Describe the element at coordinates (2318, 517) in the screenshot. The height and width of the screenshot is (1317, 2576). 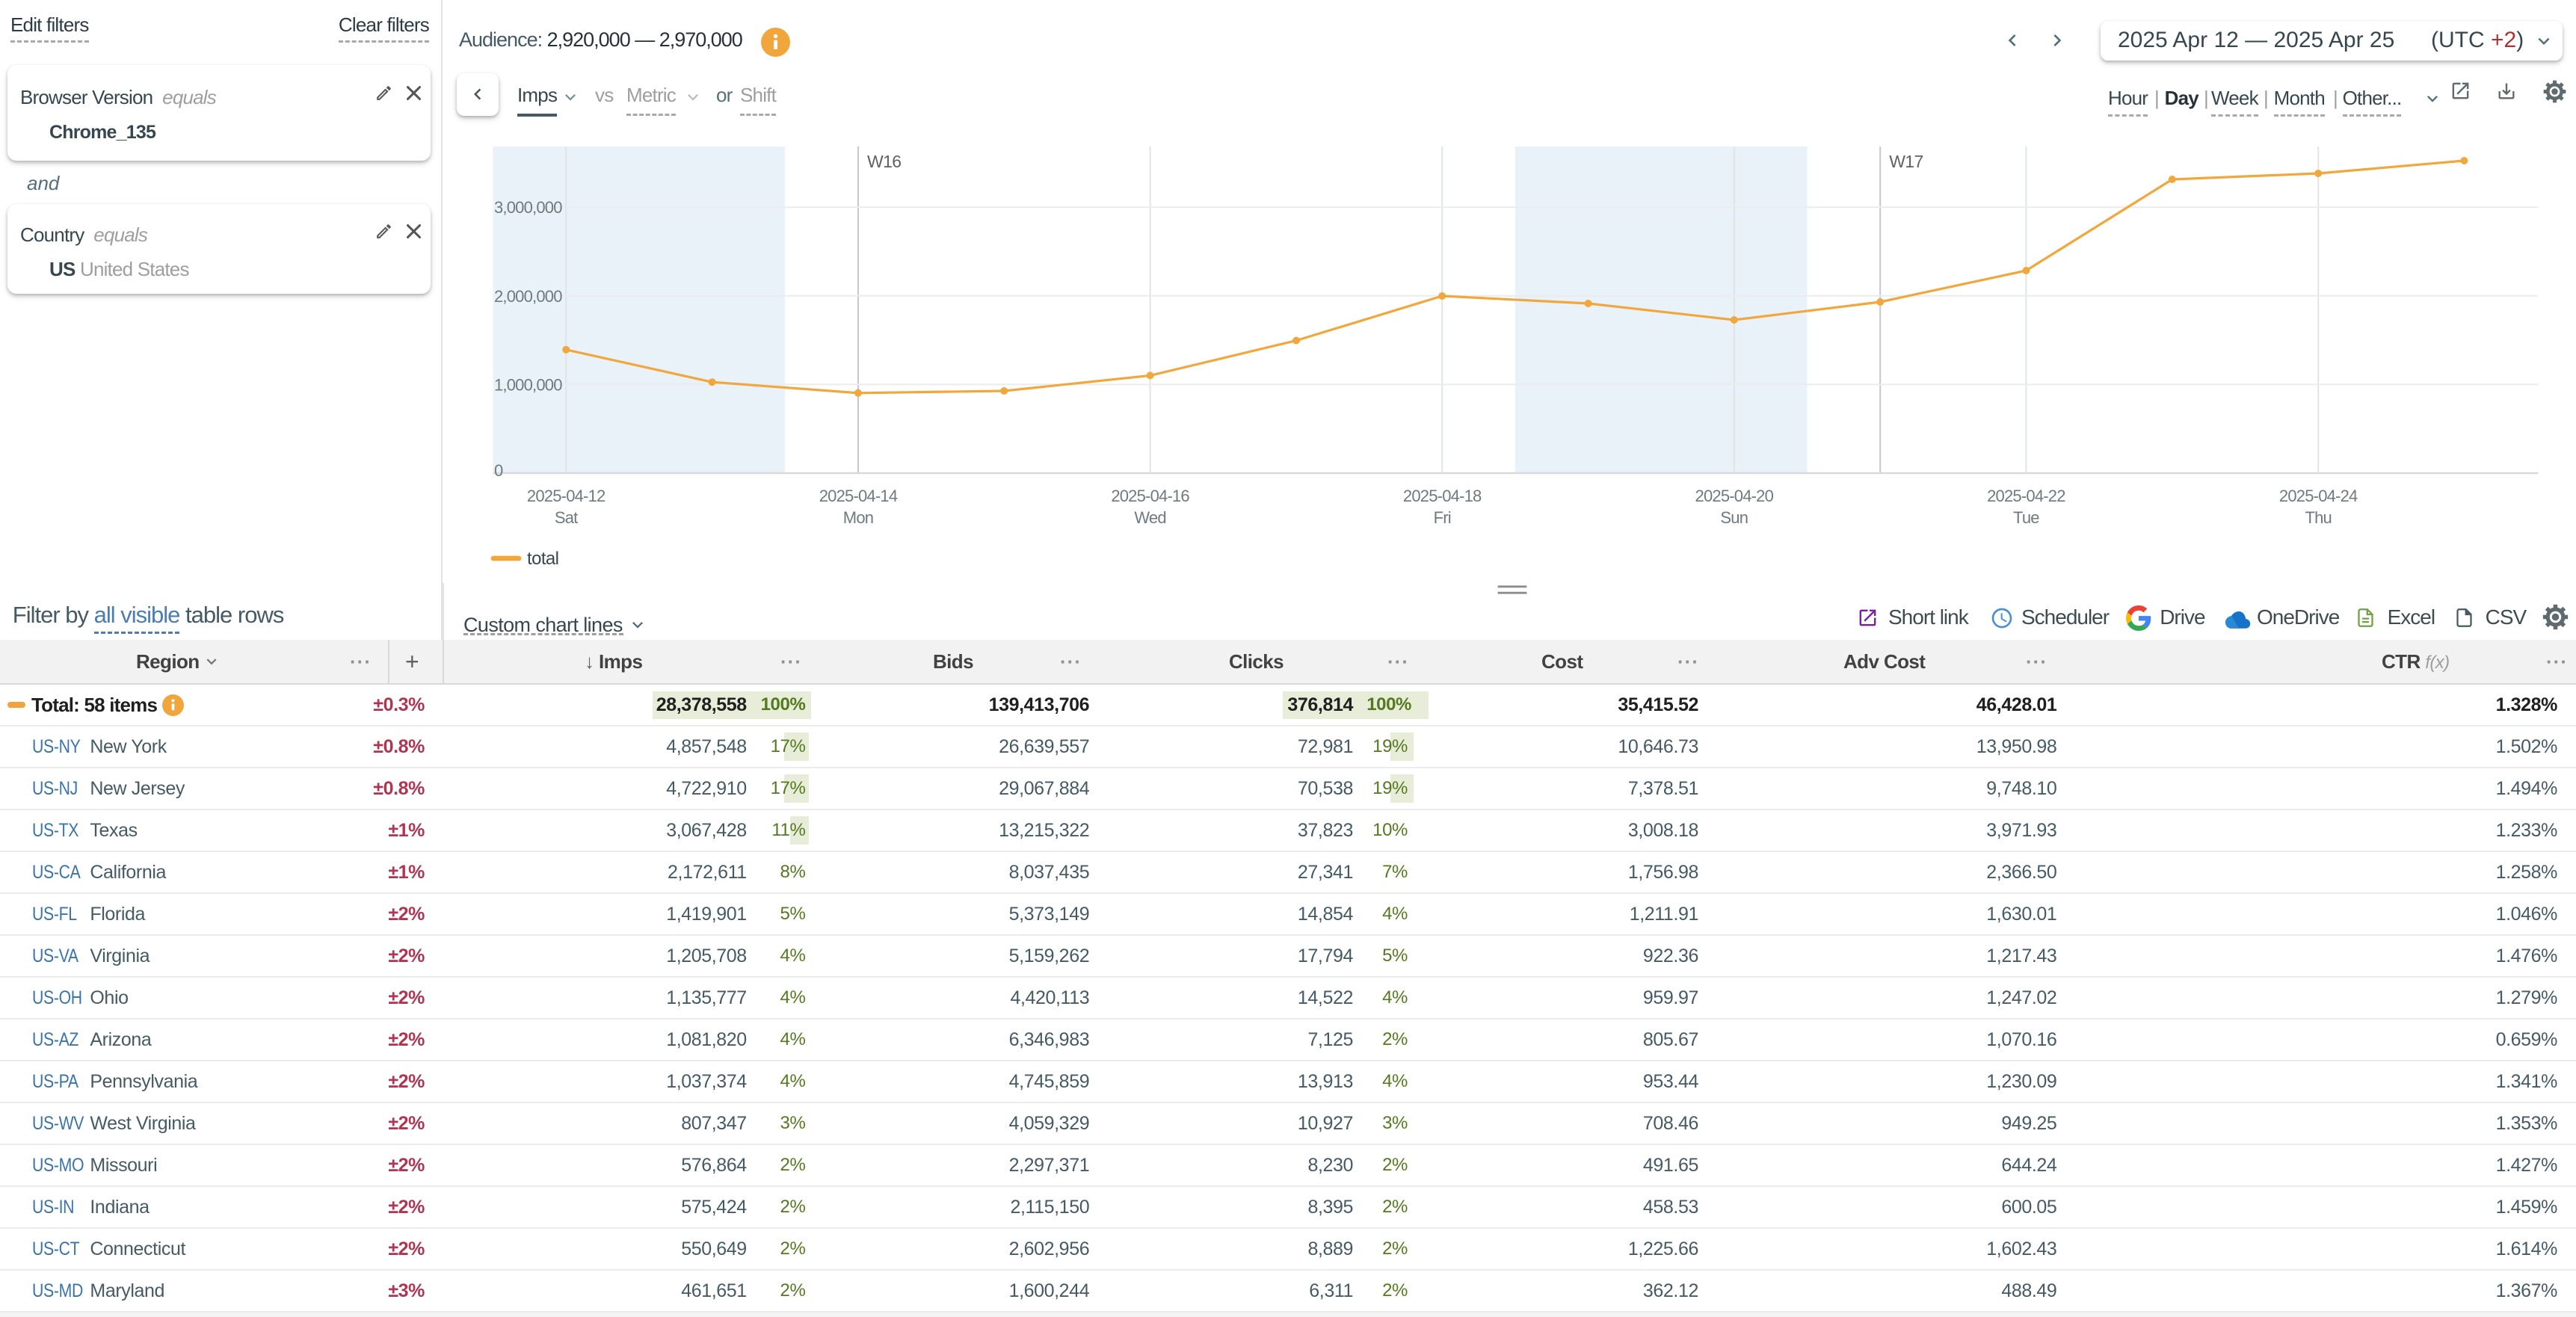
I see `svg-text: Thu` at that location.